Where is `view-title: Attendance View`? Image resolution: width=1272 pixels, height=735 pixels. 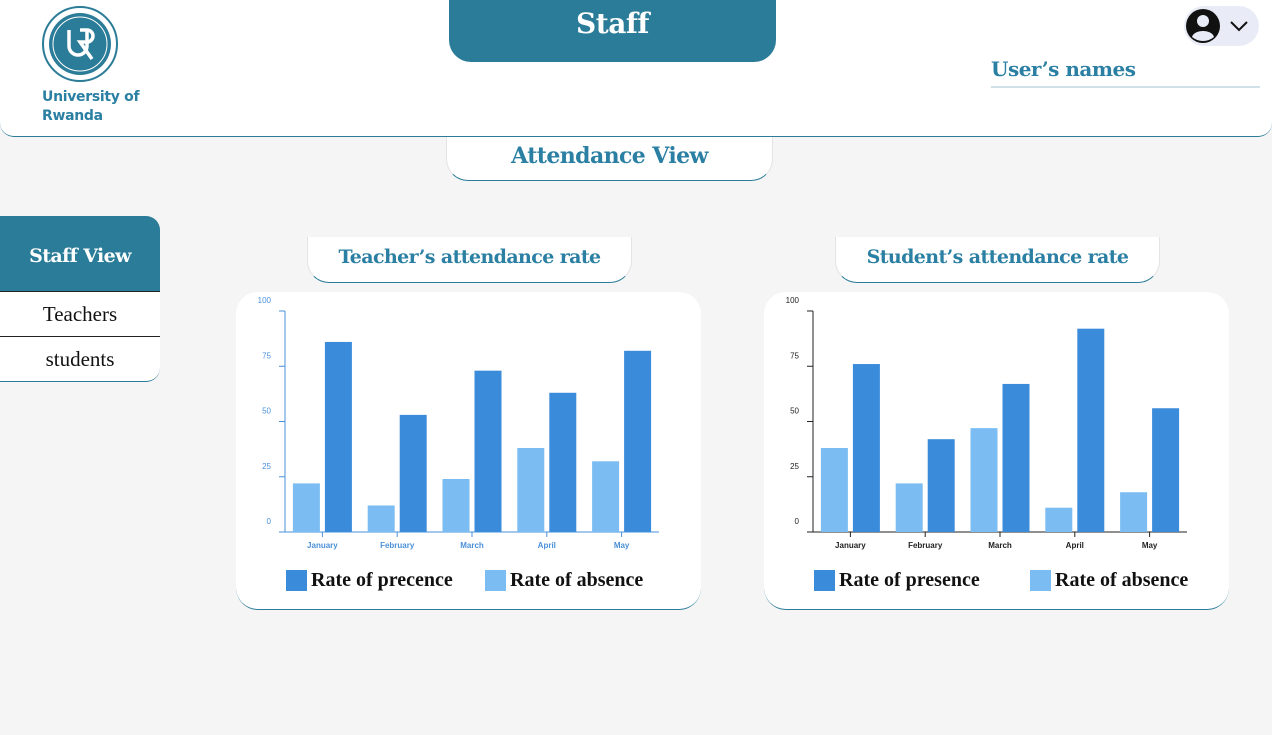
view-title: Attendance View is located at coordinates (609, 159).